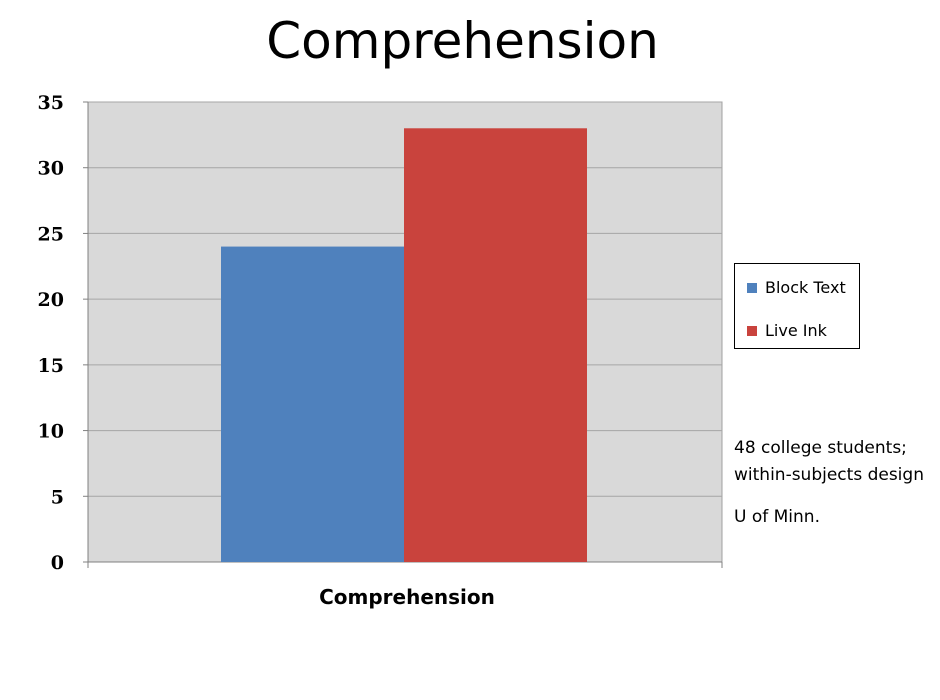  I want to click on bar-live-ink, so click(495, 345).